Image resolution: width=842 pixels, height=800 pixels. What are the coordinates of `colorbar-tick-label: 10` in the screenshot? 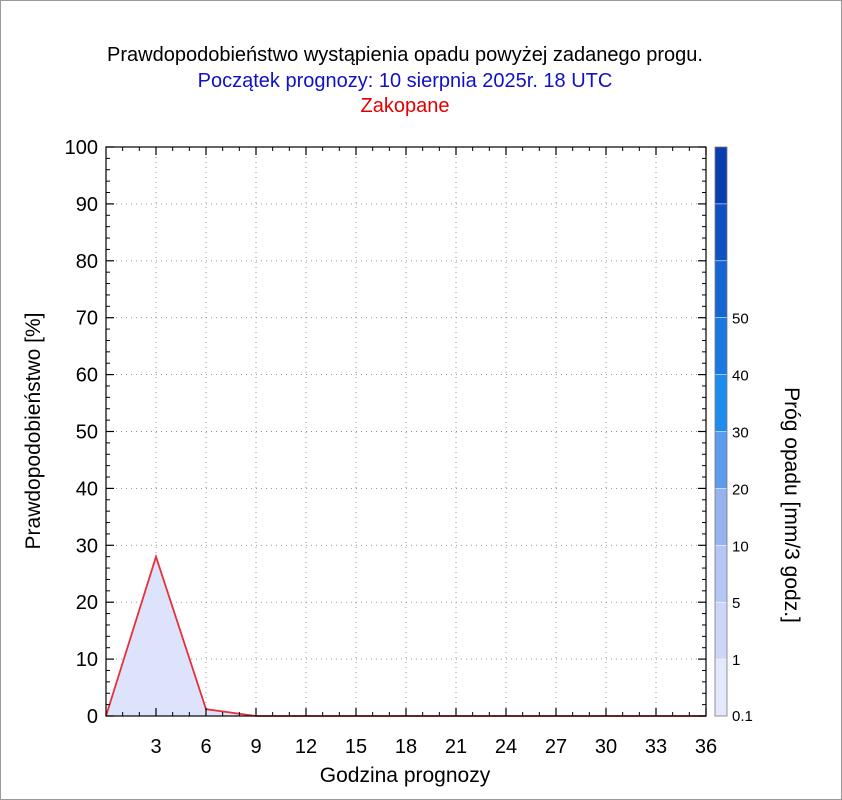 It's located at (740, 546).